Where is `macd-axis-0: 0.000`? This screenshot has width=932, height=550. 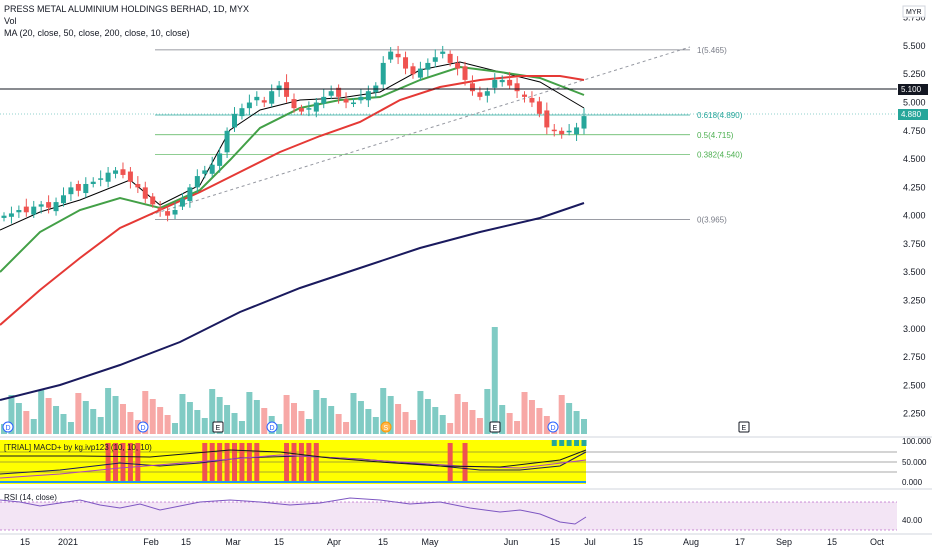 macd-axis-0: 0.000 is located at coordinates (912, 482).